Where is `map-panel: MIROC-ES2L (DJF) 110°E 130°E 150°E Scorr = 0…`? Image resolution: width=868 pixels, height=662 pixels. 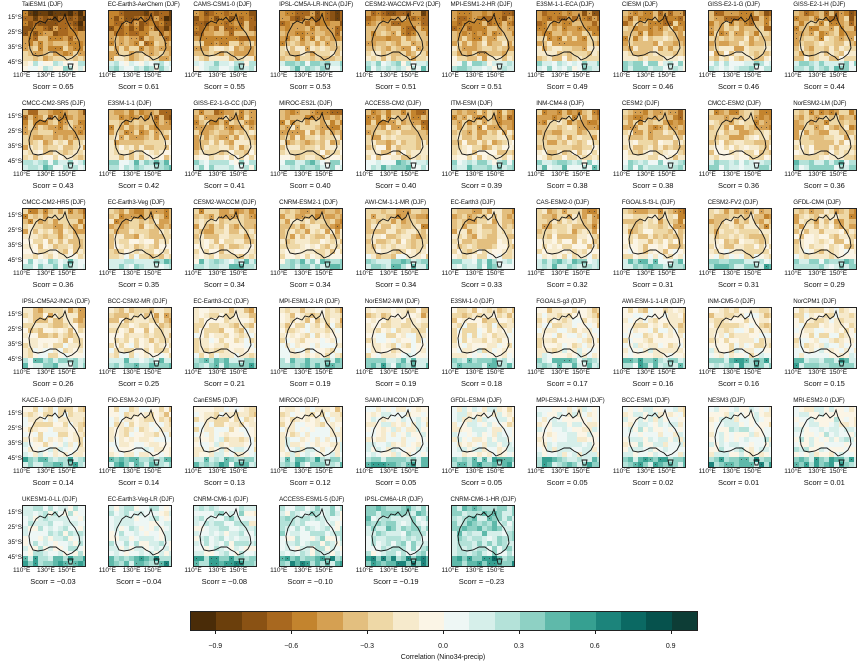
map-panel: MIROC-ES2L (DJF) 110°E 130°E 150°E Scorr = 0… is located at coordinates (300, 150).